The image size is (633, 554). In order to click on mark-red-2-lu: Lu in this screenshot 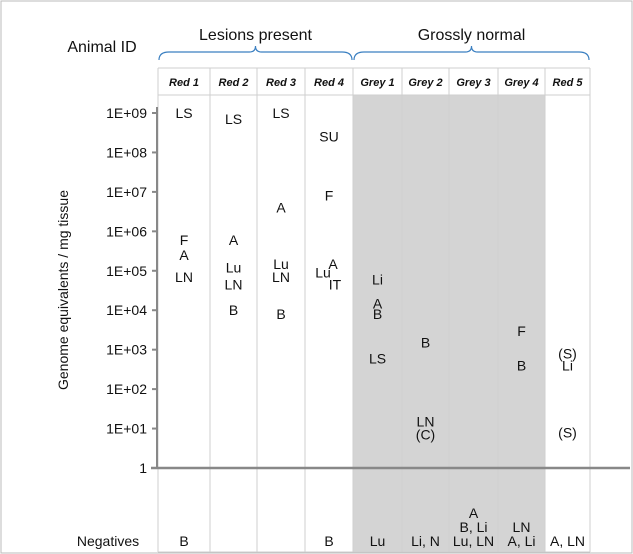, I will do `click(234, 268)`.